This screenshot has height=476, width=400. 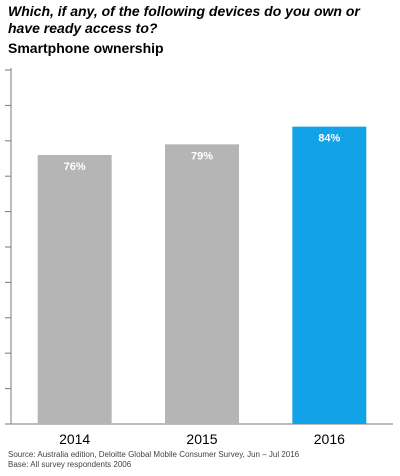 What do you see at coordinates (70, 464) in the screenshot?
I see `base-note: Base: All survey respondents 2006` at bounding box center [70, 464].